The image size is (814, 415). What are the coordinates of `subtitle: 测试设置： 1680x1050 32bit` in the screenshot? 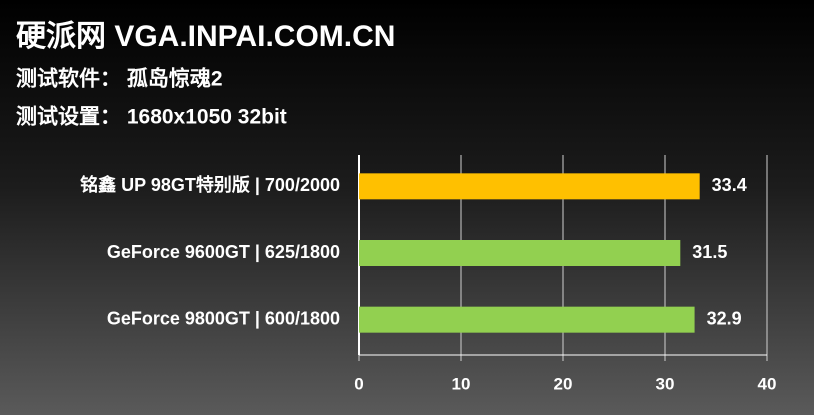 It's located at (151, 117).